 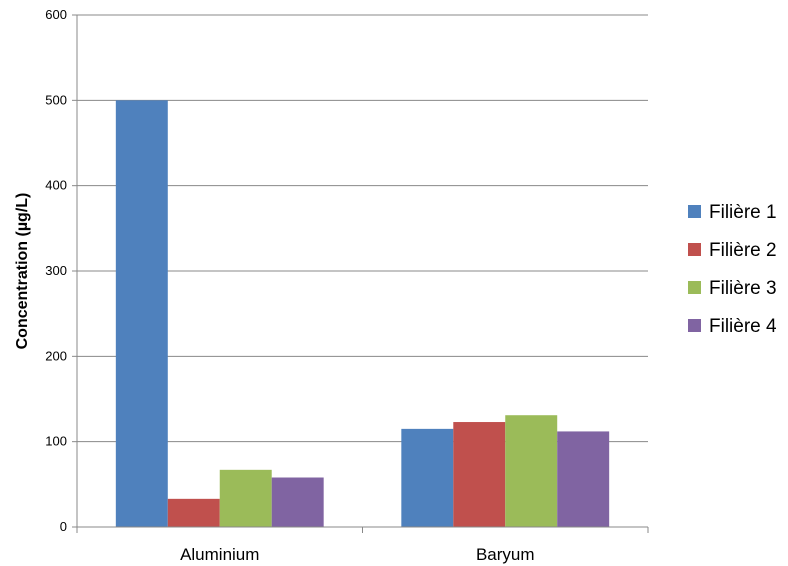 What do you see at coordinates (56, 270) in the screenshot?
I see `y-tick-label: 300` at bounding box center [56, 270].